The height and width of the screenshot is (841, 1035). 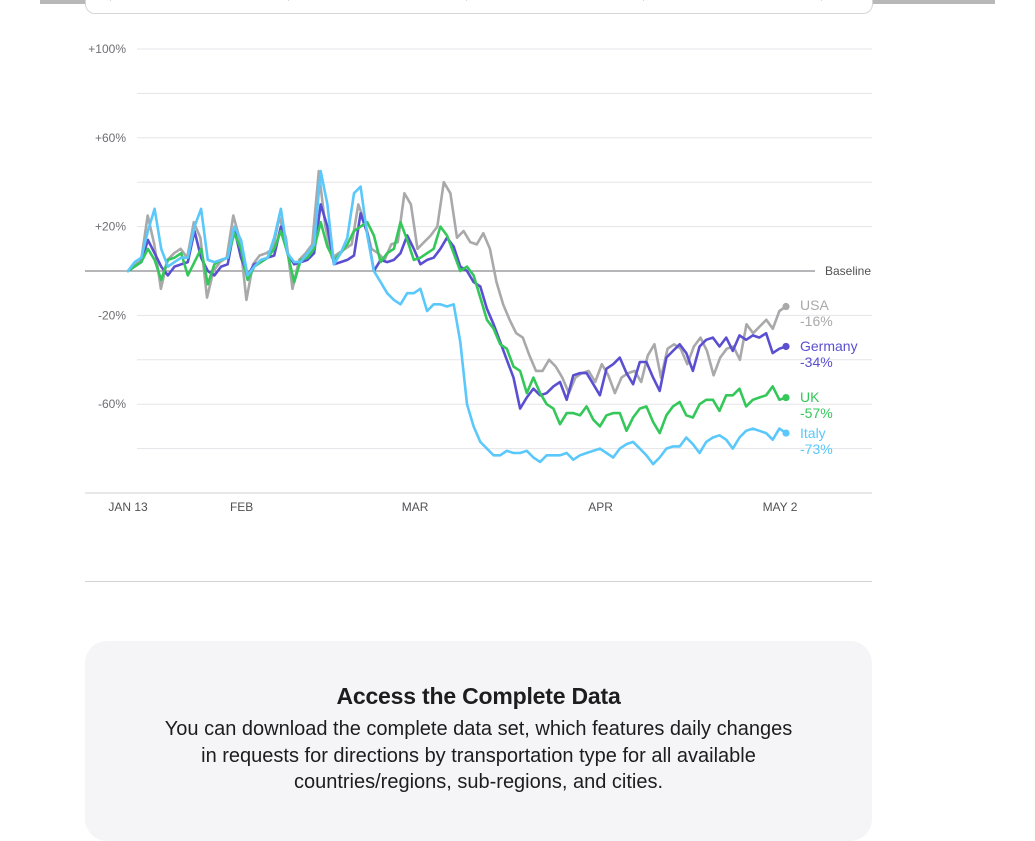 I want to click on filter-bar, so click(x=479, y=7).